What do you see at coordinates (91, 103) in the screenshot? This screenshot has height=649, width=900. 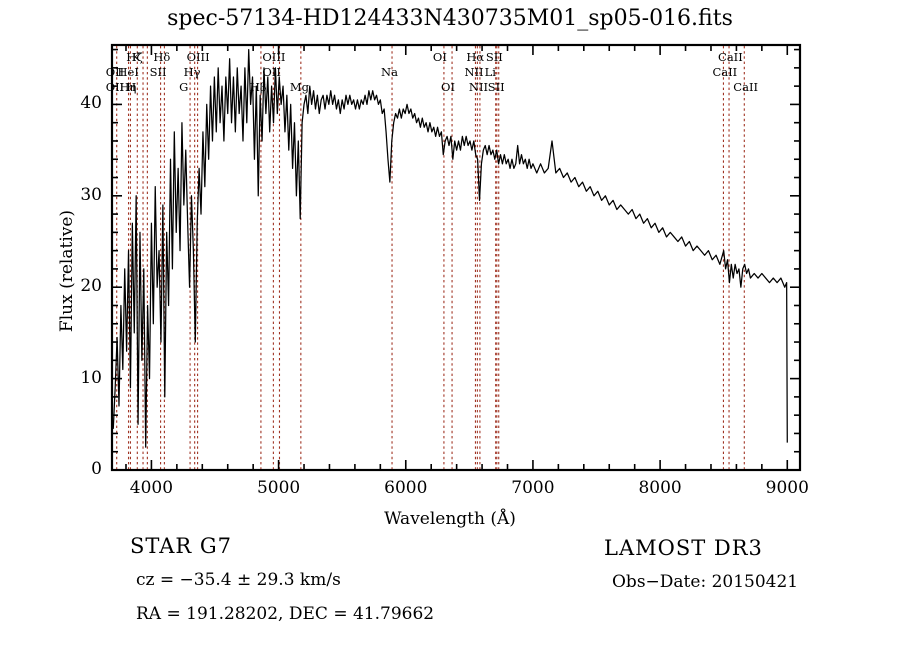 I see `y-tick-label: 40` at bounding box center [91, 103].